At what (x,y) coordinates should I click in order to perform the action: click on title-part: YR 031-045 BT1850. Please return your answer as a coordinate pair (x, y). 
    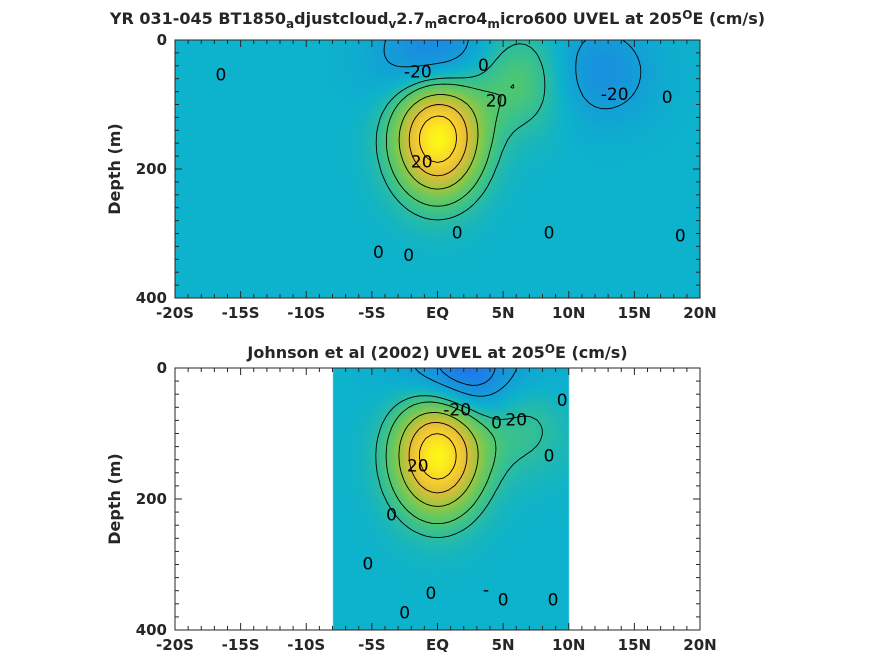
    Looking at the image, I should click on (197, 18).